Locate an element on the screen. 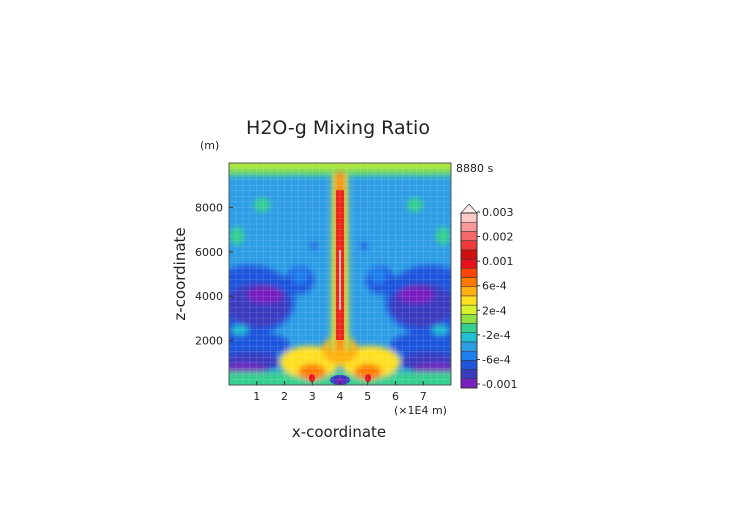 The image size is (752, 532). y-tick-label: 6000 is located at coordinates (209, 252).